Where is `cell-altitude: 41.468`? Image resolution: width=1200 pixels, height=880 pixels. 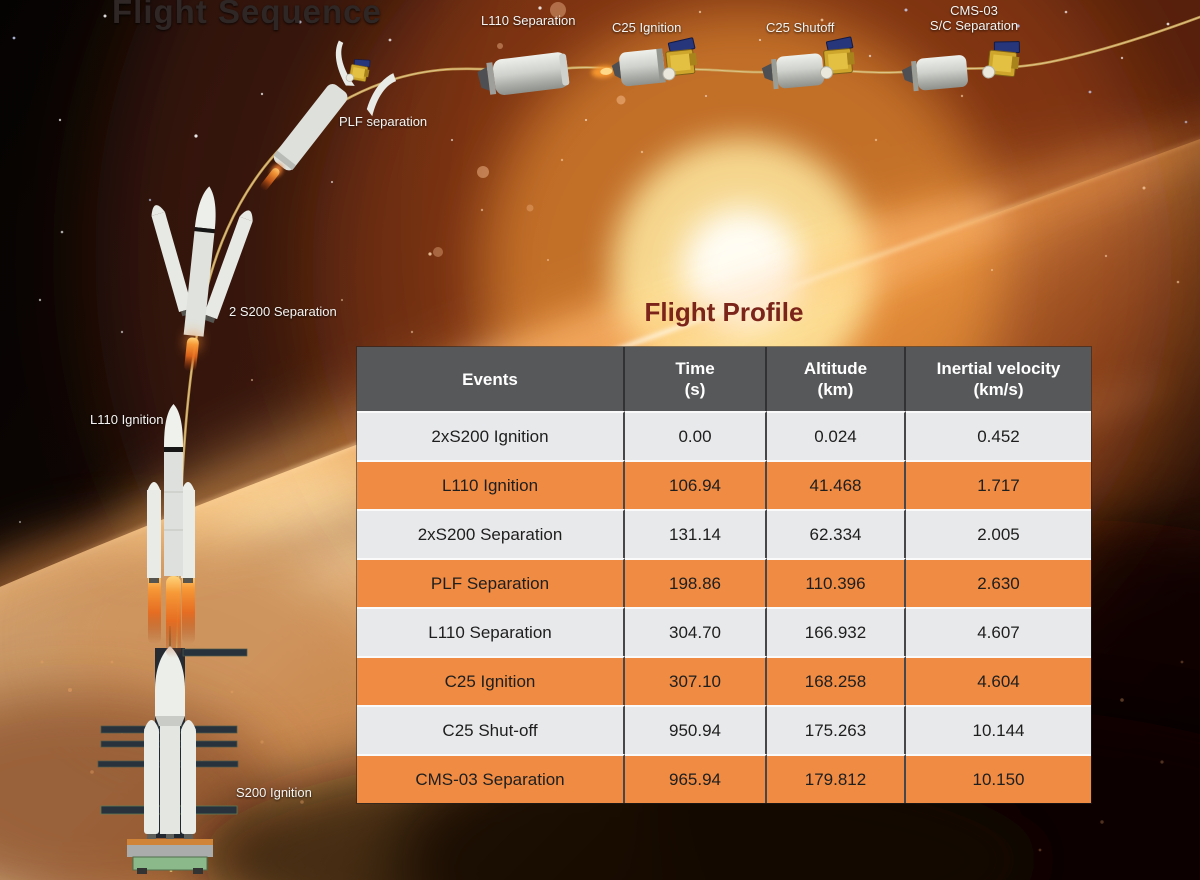 cell-altitude: 41.468 is located at coordinates (836, 484).